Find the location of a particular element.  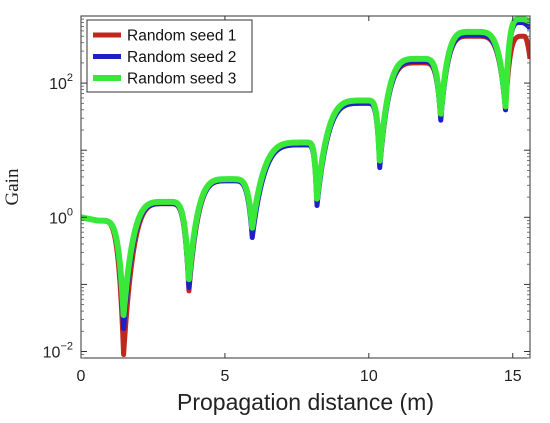

legend: Random seed 1 Random seed 2 Random seed 3 is located at coordinates (169, 56).